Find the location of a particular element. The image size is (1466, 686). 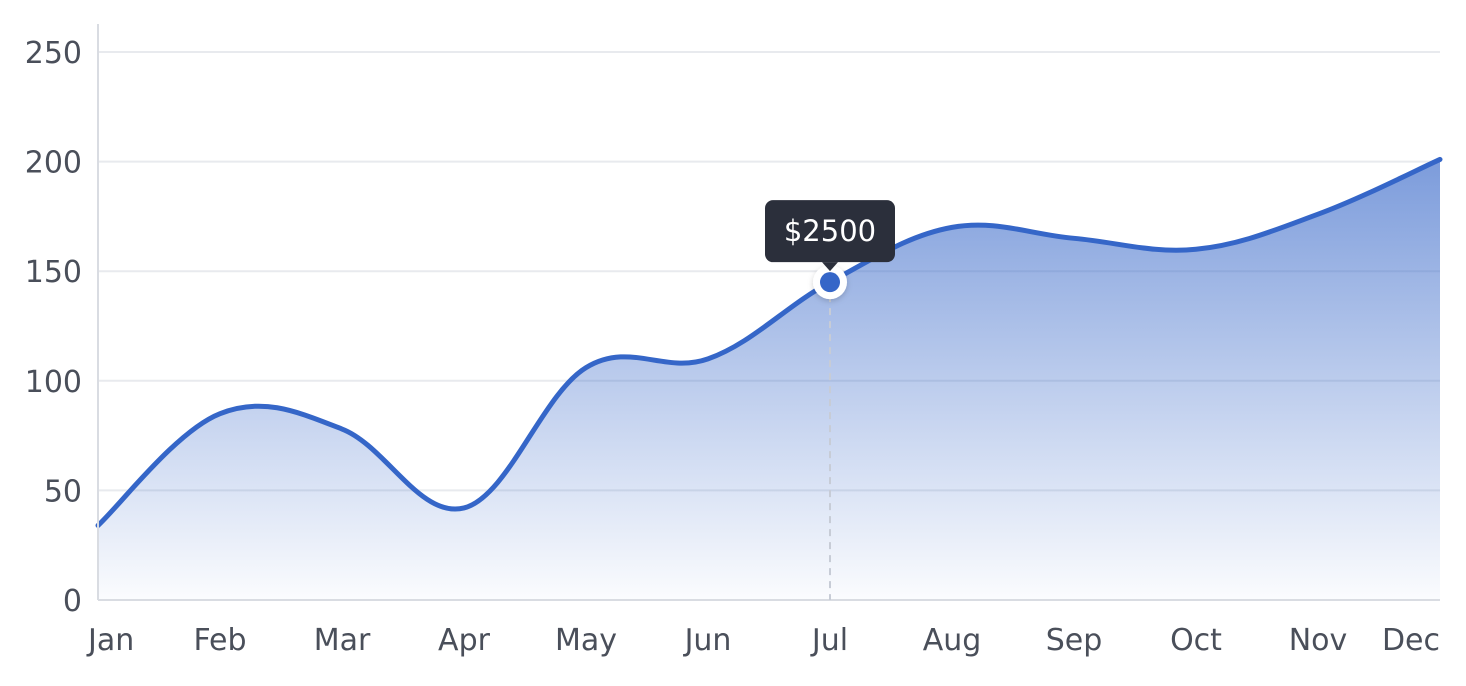

x-tick-label: Apr is located at coordinates (464, 640).